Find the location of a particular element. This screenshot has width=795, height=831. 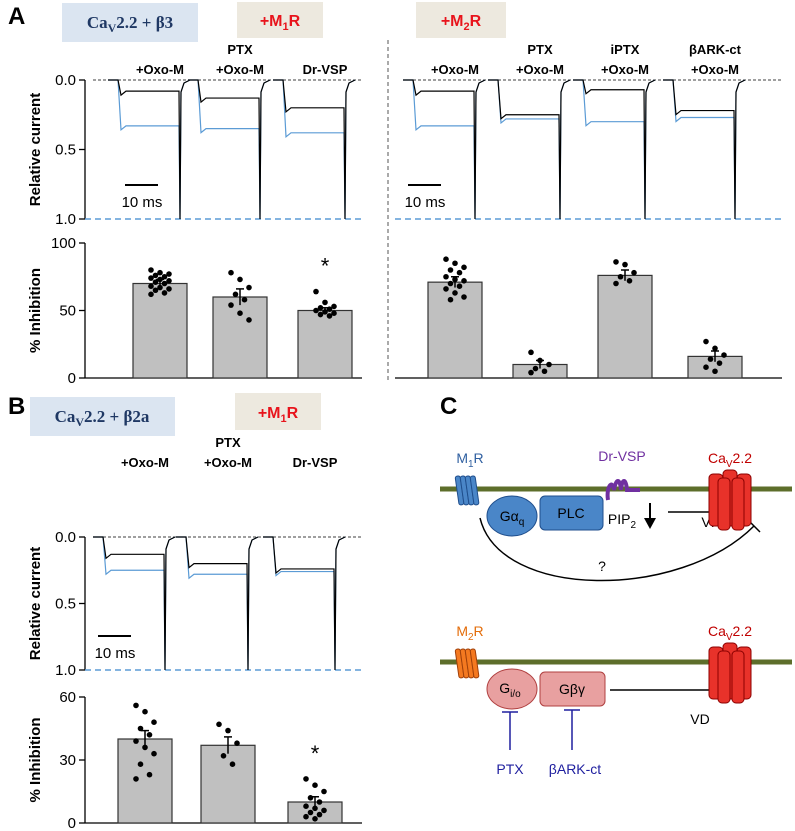

text: 2.2 + β3 is located at coordinates (144, 22).